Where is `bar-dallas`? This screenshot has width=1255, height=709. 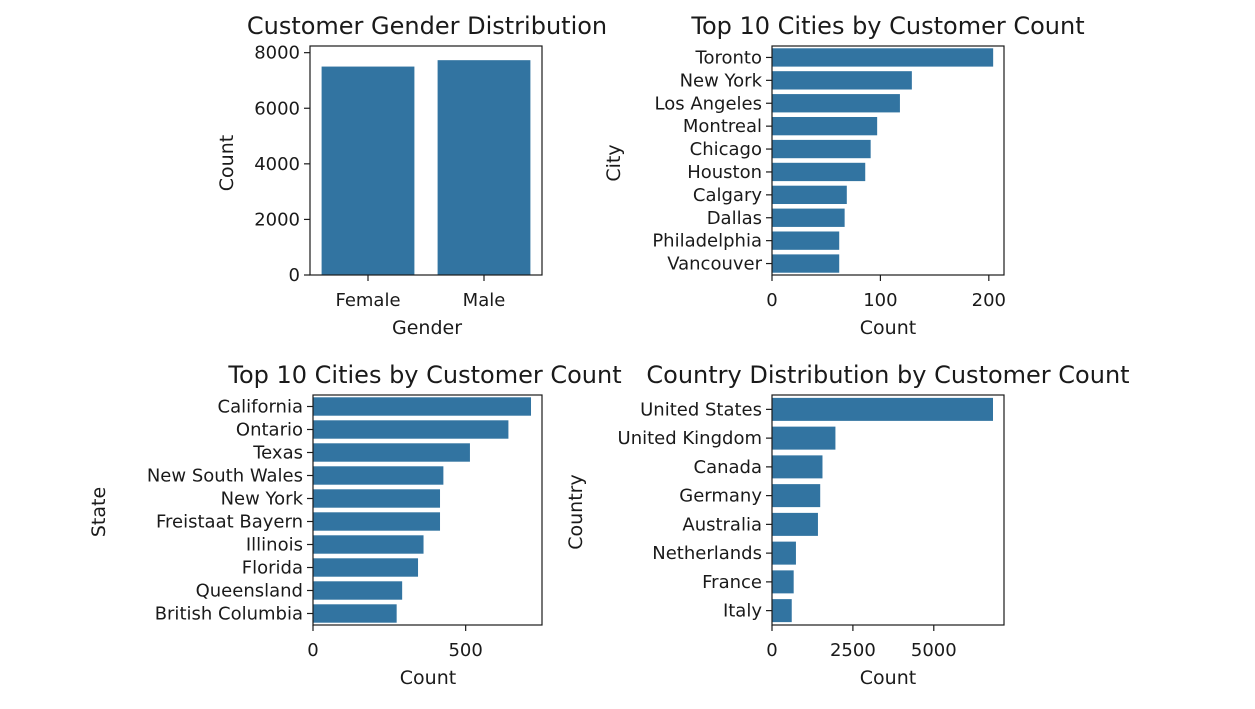
bar-dallas is located at coordinates (808, 217).